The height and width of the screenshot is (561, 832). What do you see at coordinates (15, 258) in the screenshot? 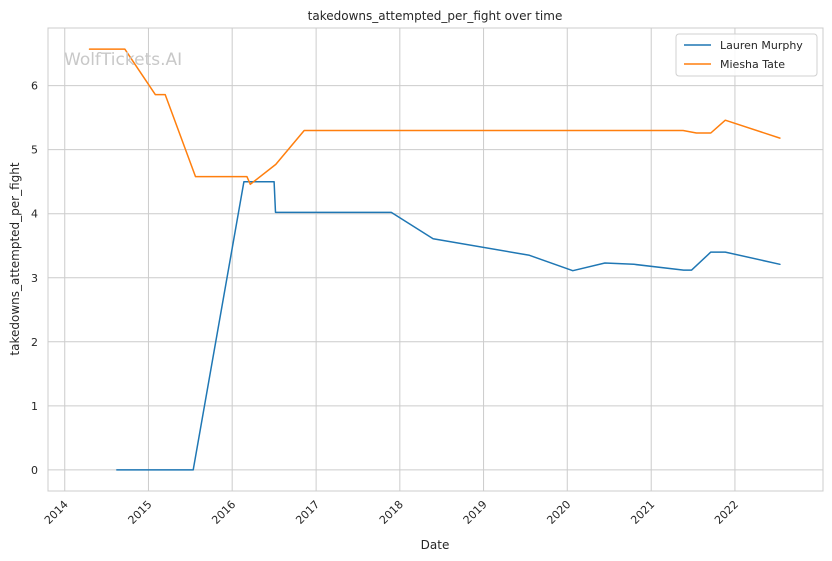
I see `y-axis-label: takedowns_attempted_per_fight` at bounding box center [15, 258].